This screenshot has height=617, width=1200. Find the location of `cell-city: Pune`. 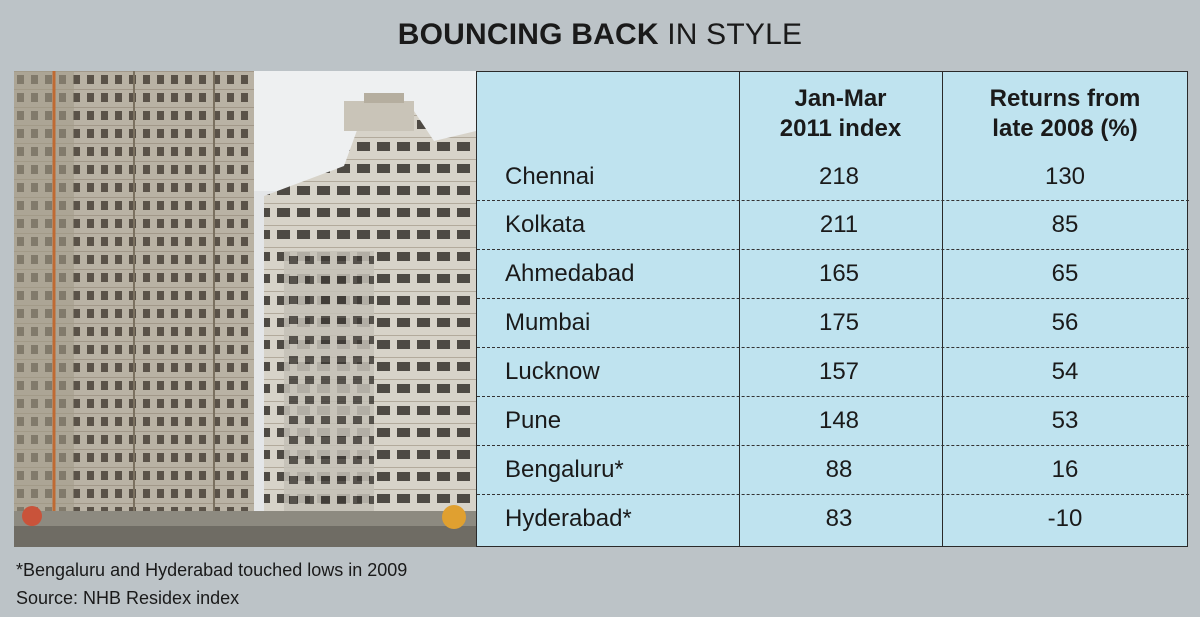

cell-city: Pune is located at coordinates (533, 420).